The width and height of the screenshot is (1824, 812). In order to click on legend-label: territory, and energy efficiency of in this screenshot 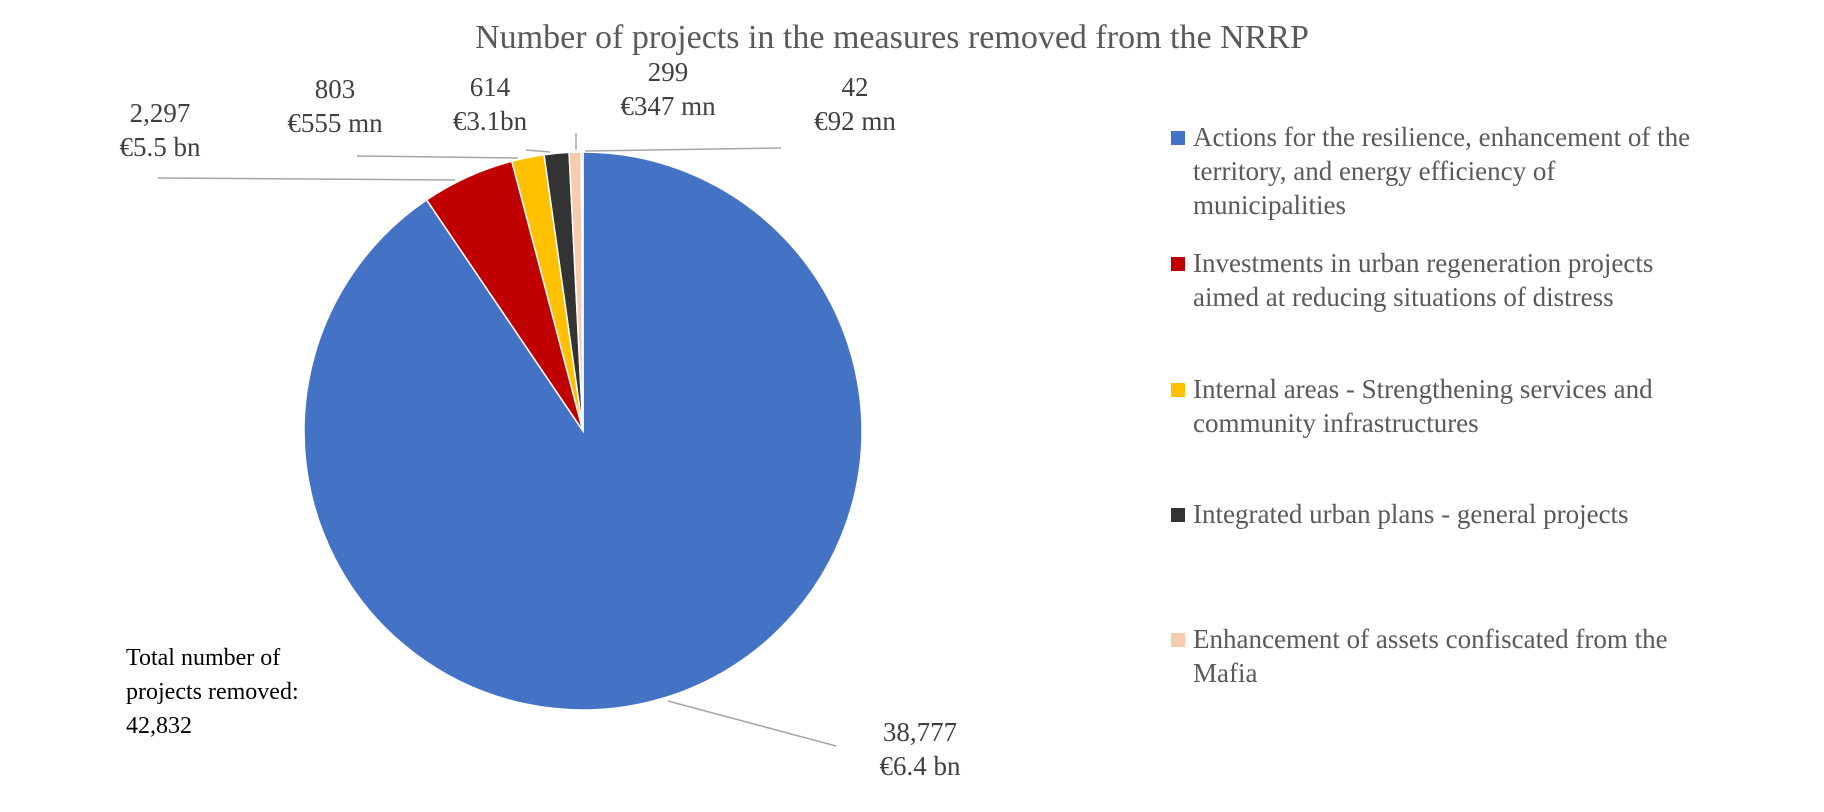, I will do `click(1374, 171)`.